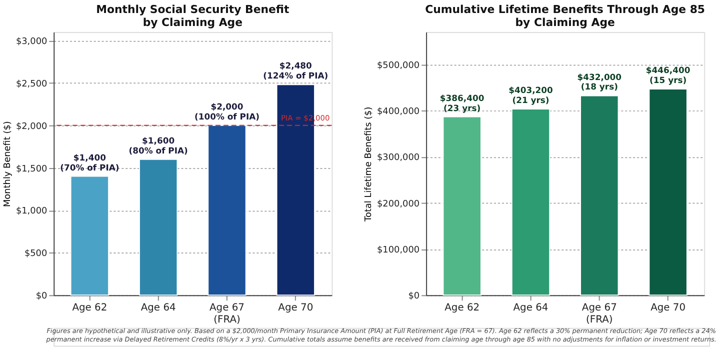 This screenshot has width=720, height=361. Describe the element at coordinates (369, 164) in the screenshot. I see `y-axis-title: Total Lifetime Benefits ($)` at that location.